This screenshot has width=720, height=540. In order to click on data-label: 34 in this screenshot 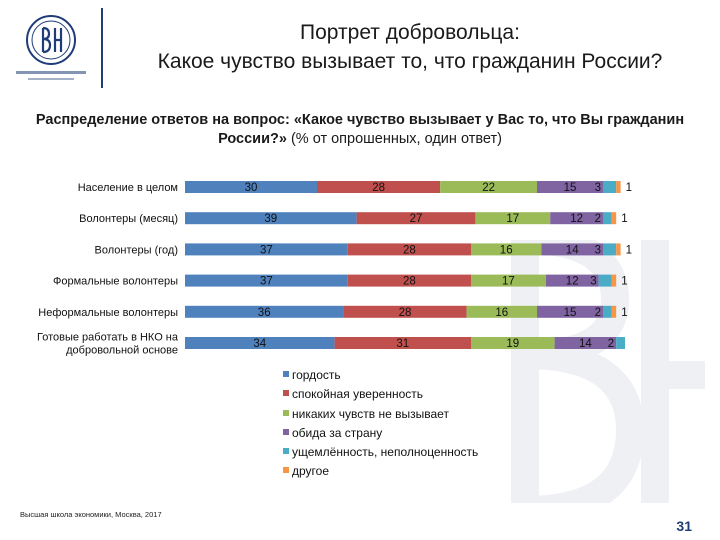, I will do `click(259, 344)`.